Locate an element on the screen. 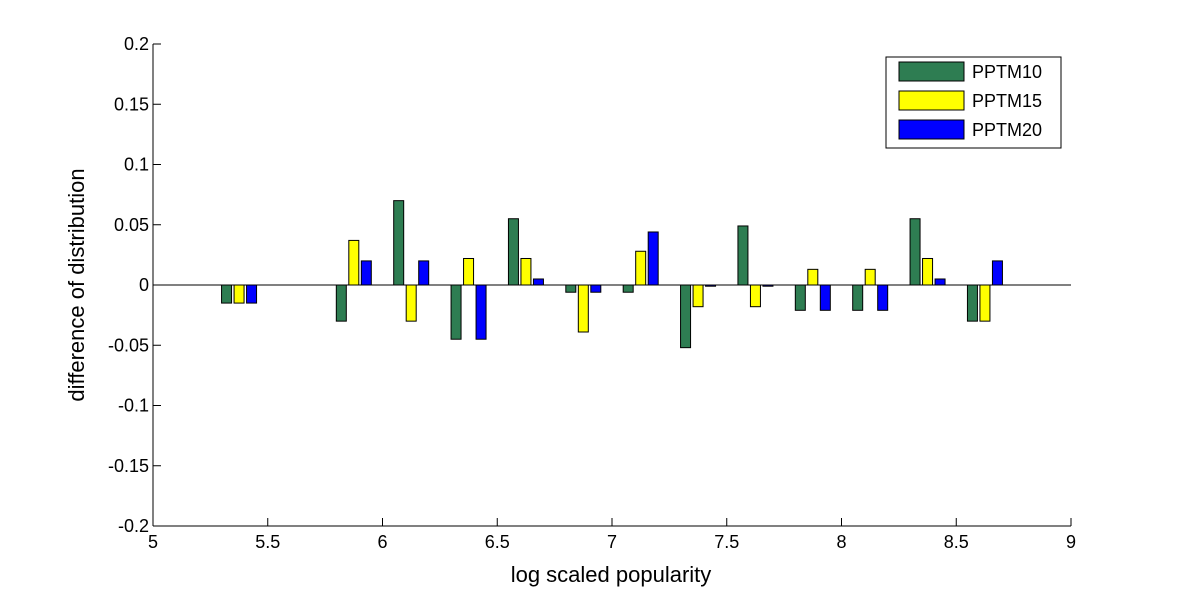 The height and width of the screenshot is (596, 1183). legend-swatch-pptm10 is located at coordinates (931, 71).